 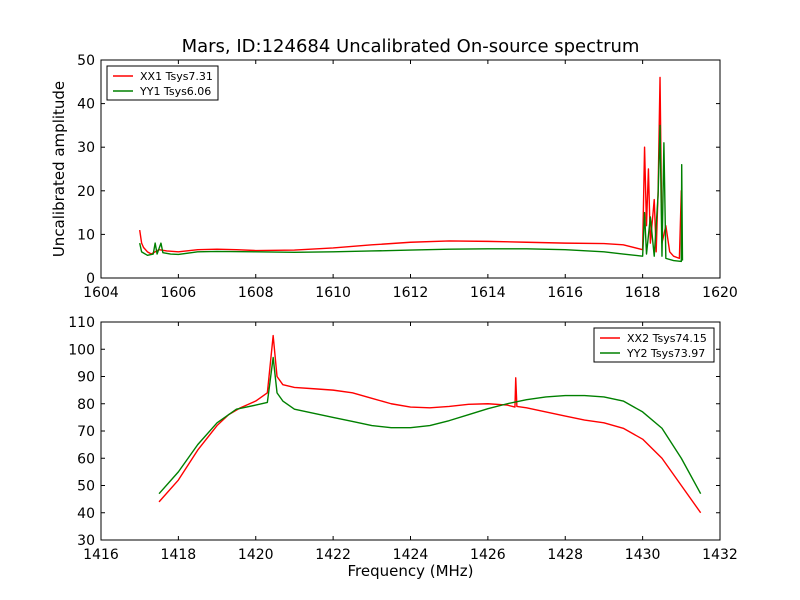 What do you see at coordinates (175, 91) in the screenshot?
I see `legend-label: YY1 Tsys6.06` at bounding box center [175, 91].